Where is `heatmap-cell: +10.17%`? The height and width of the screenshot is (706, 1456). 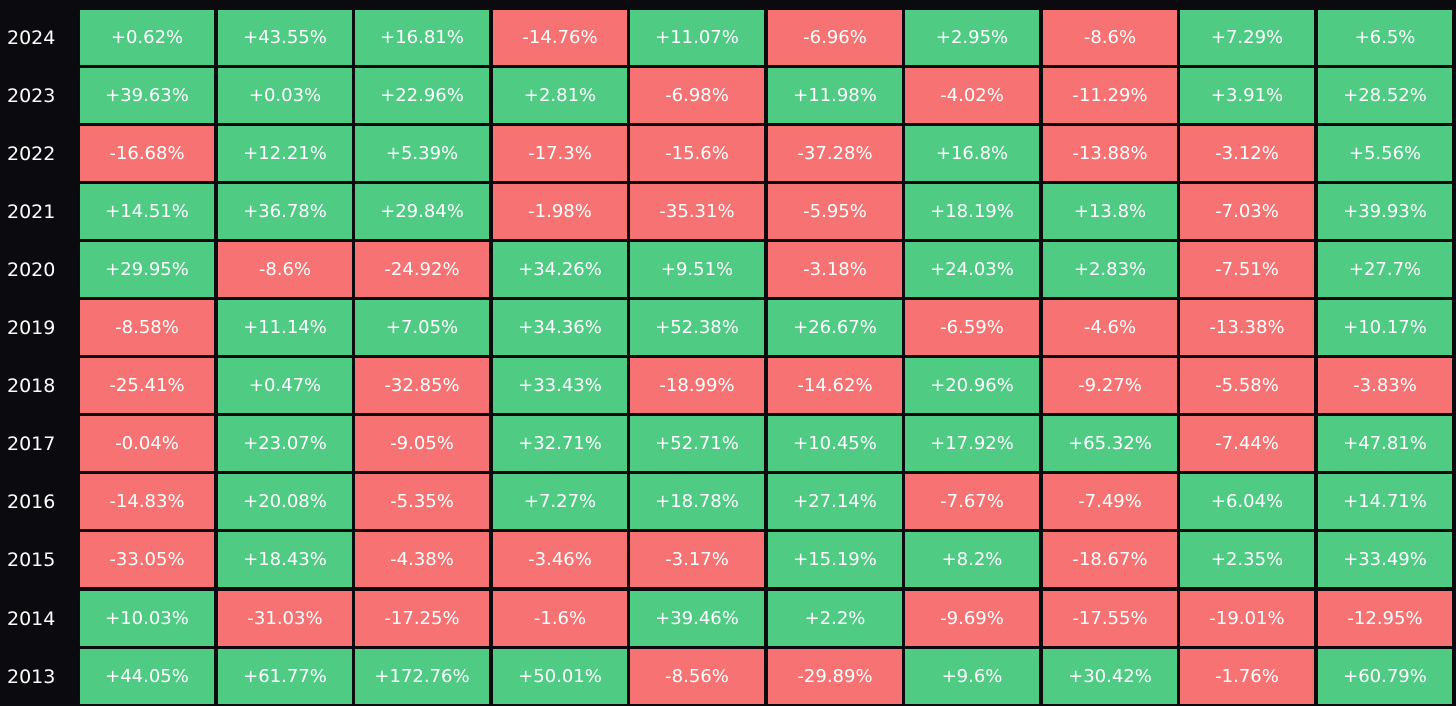 heatmap-cell: +10.17% is located at coordinates (1385, 327).